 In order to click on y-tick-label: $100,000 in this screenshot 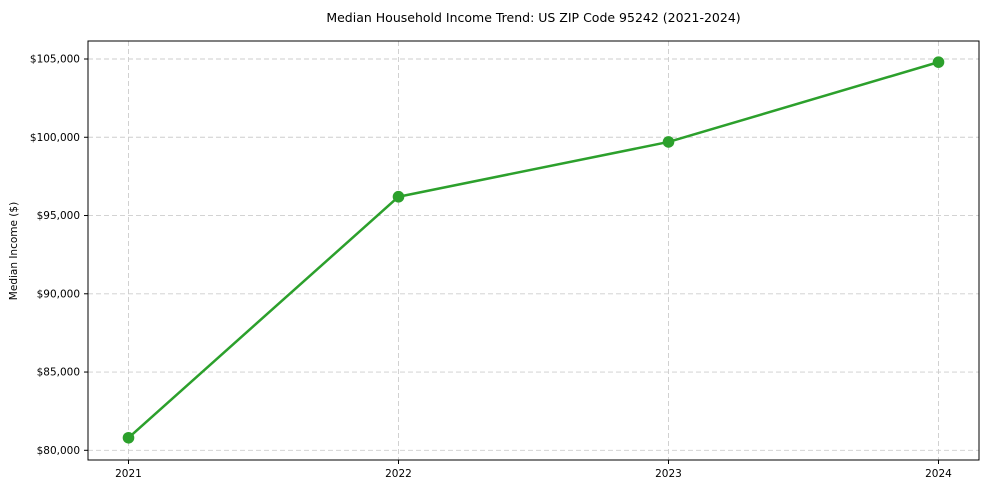, I will do `click(55, 138)`.